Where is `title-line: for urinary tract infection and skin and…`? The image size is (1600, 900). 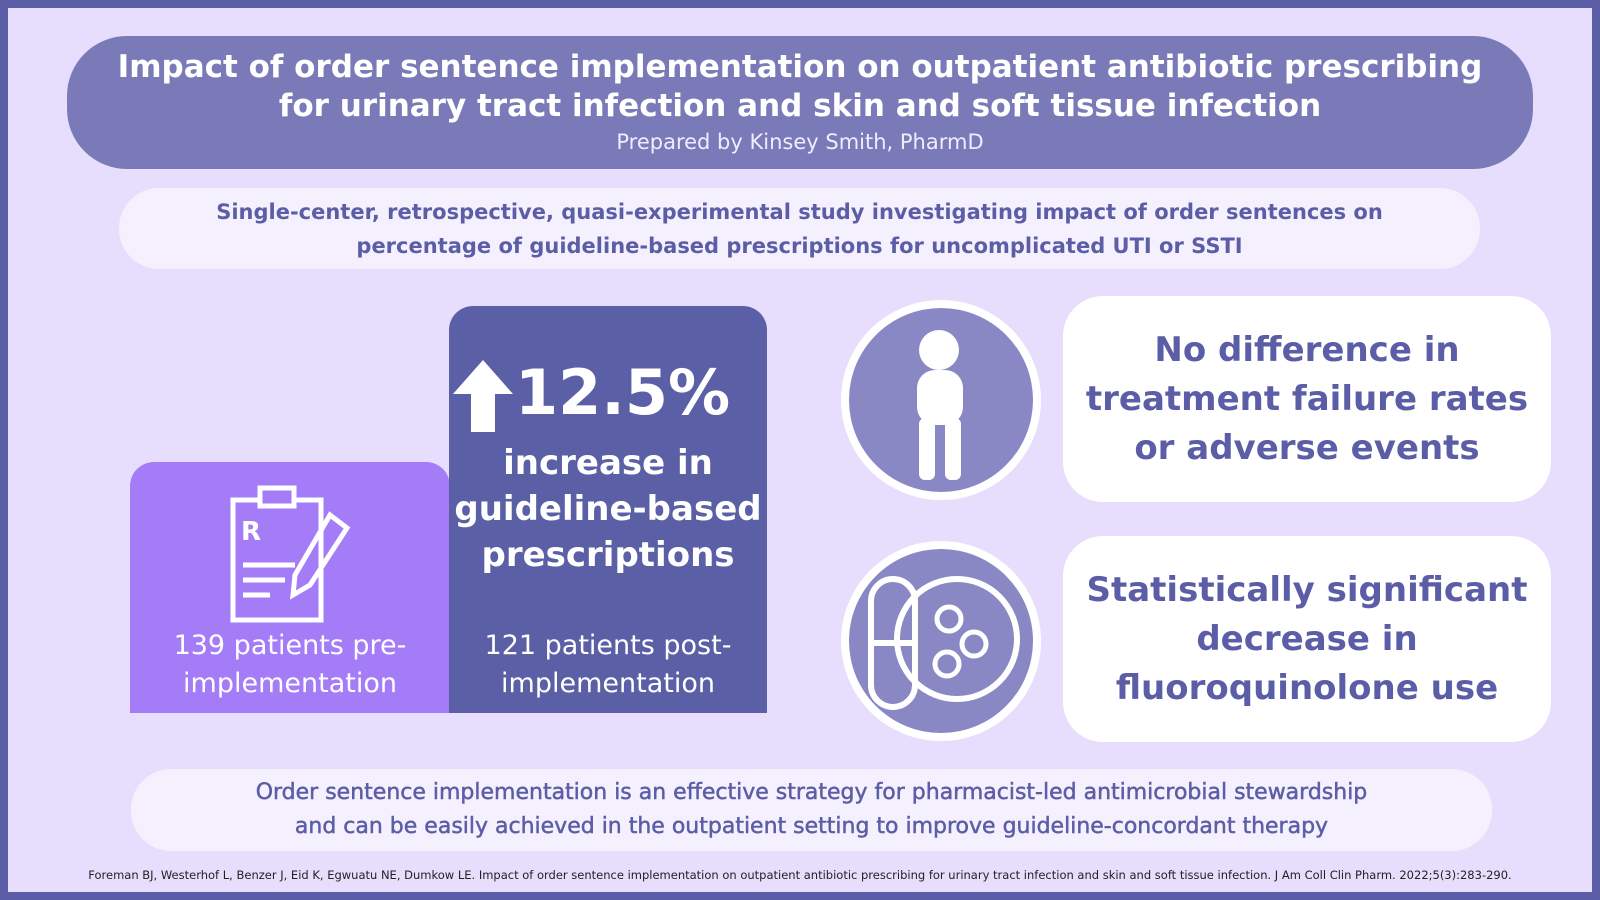
title-line: for urinary tract infection and skin and… is located at coordinates (800, 105).